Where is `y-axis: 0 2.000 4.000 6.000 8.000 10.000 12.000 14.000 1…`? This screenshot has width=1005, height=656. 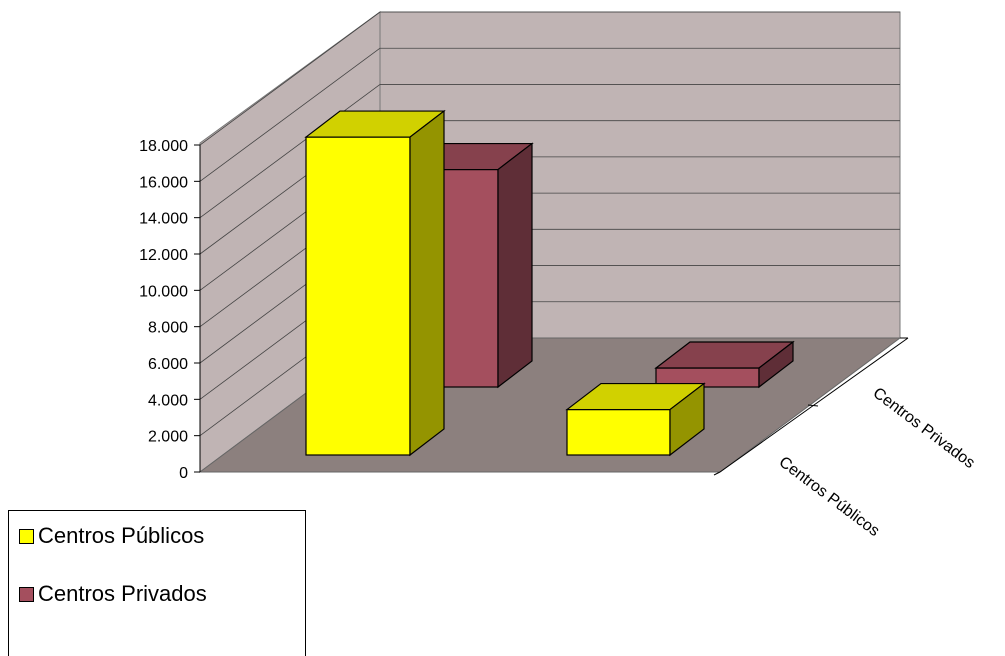
y-axis: 0 2.000 4.000 6.000 8.000 10.000 12.000 14.000 1… is located at coordinates (170, 310).